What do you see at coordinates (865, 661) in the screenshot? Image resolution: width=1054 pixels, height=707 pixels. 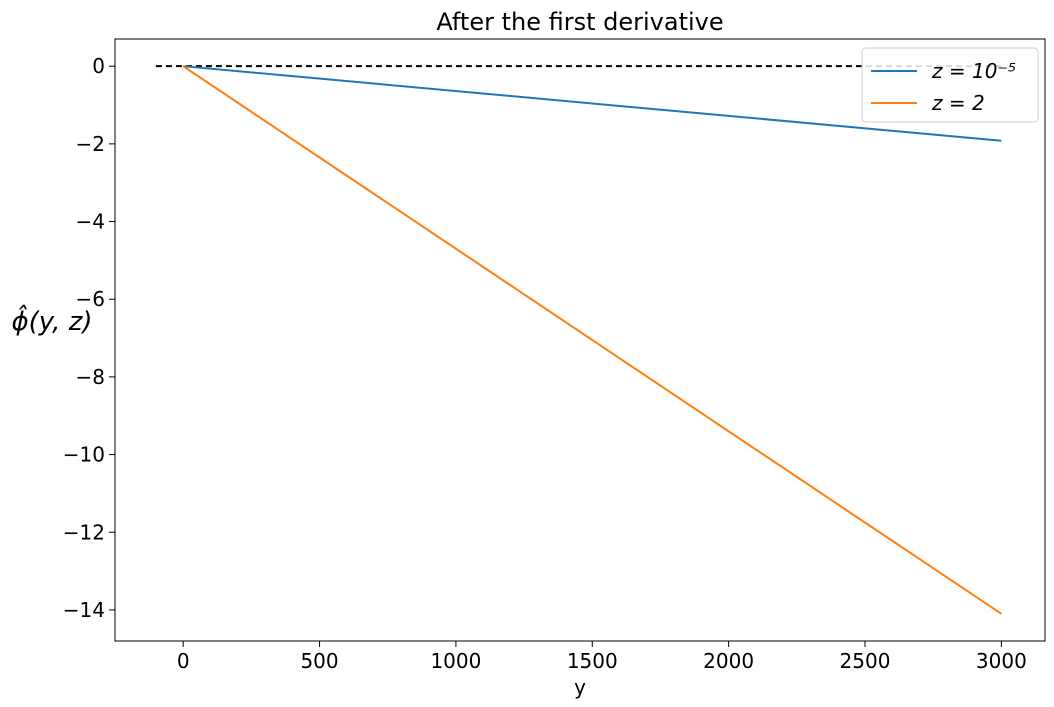 I see `x-tick-label-5: 2500` at bounding box center [865, 661].